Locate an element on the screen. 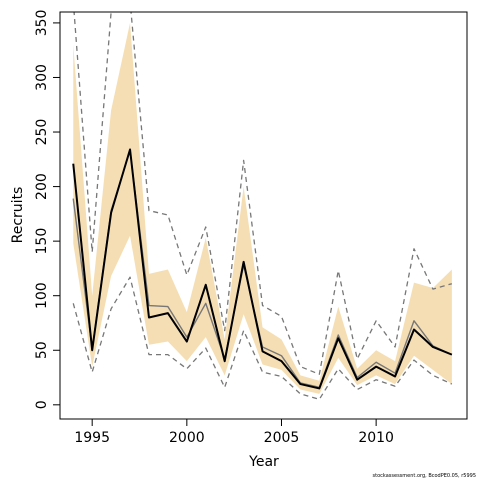  x-tick-label: 2010 is located at coordinates (376, 438).